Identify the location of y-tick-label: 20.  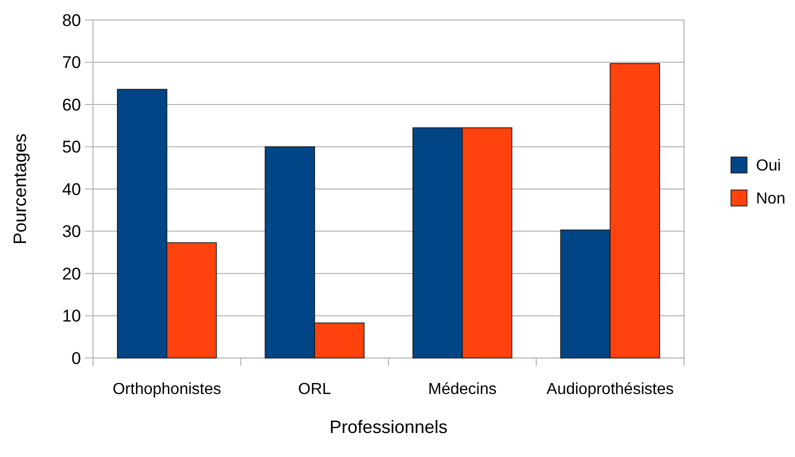
(71, 274).